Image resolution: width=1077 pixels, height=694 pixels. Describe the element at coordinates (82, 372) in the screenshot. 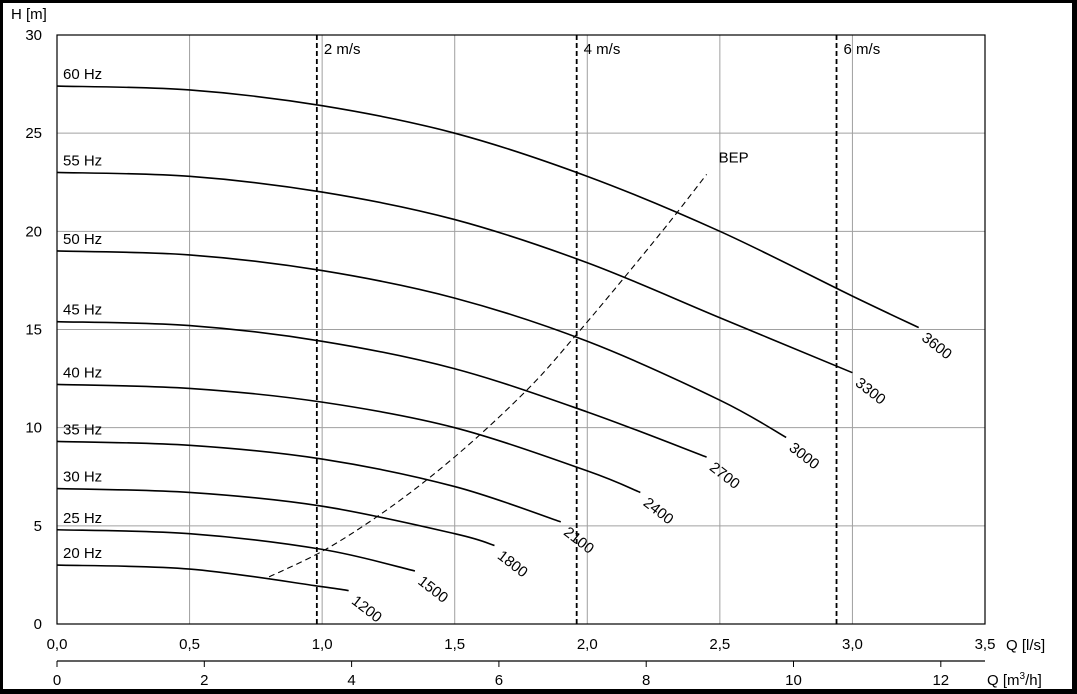

I see `series-name-label: 40 Hz` at that location.